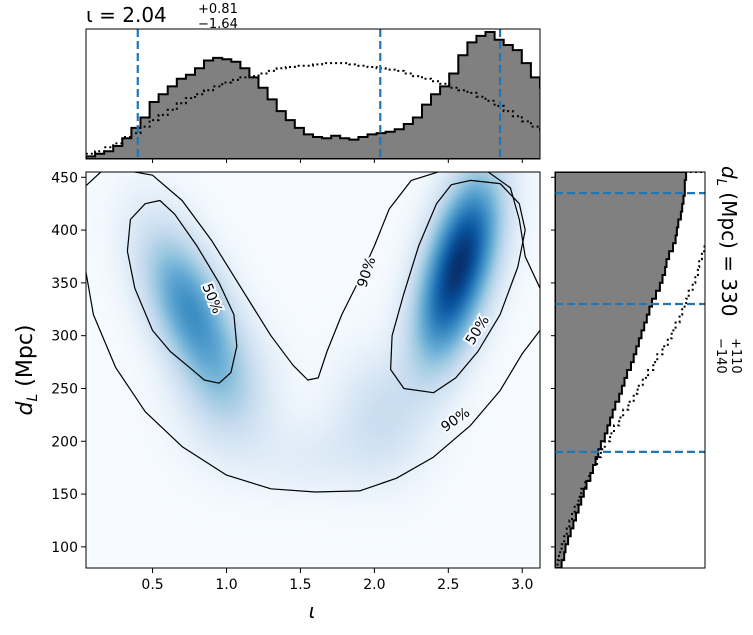 The image size is (753, 635). Describe the element at coordinates (312, 611) in the screenshot. I see `x-axis-label: ι` at that location.